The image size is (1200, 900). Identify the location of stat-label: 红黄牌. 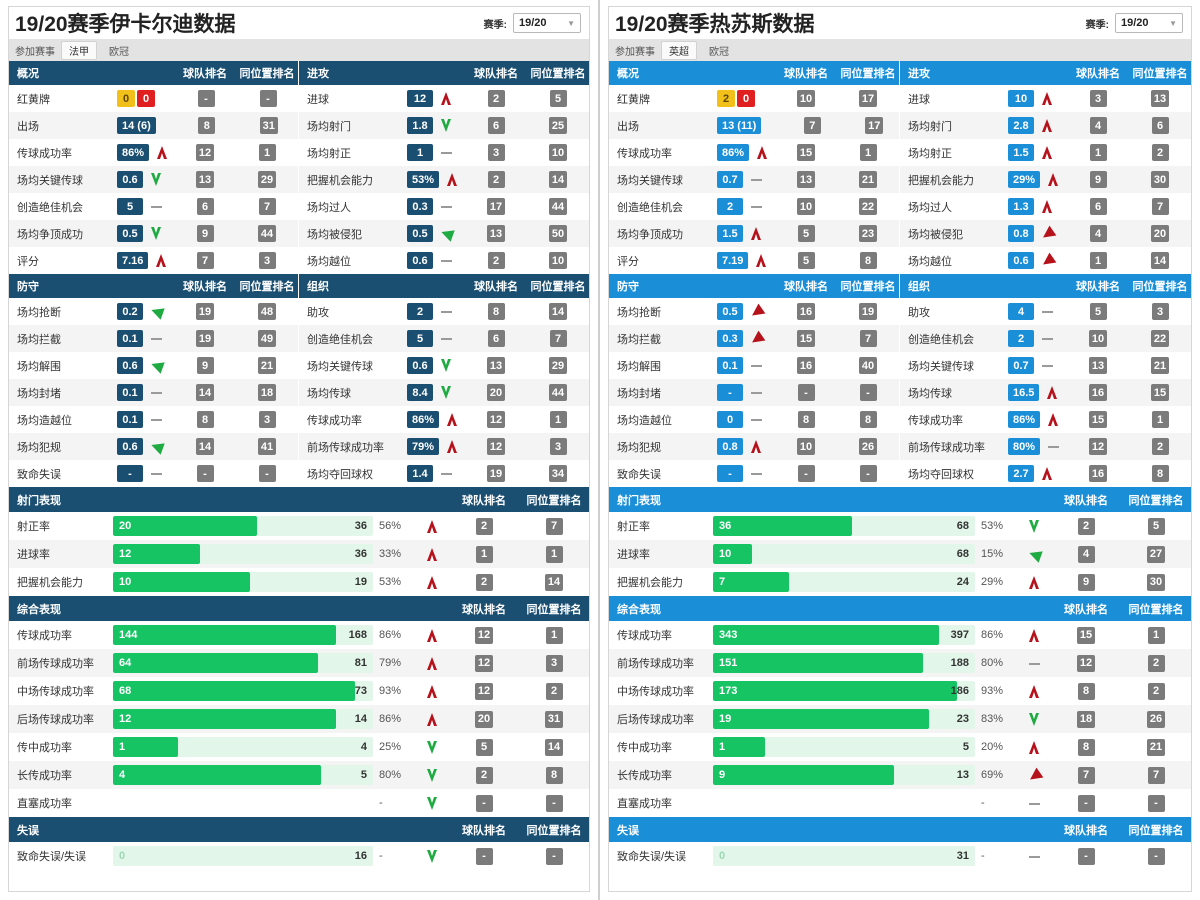
(33, 99).